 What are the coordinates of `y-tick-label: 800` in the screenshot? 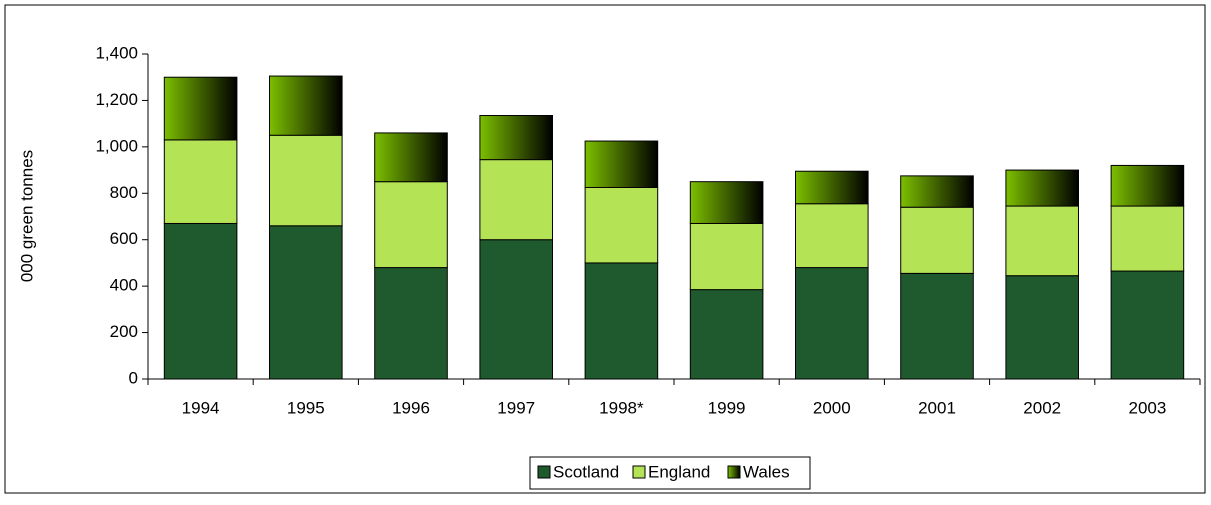 It's located at (124, 192).